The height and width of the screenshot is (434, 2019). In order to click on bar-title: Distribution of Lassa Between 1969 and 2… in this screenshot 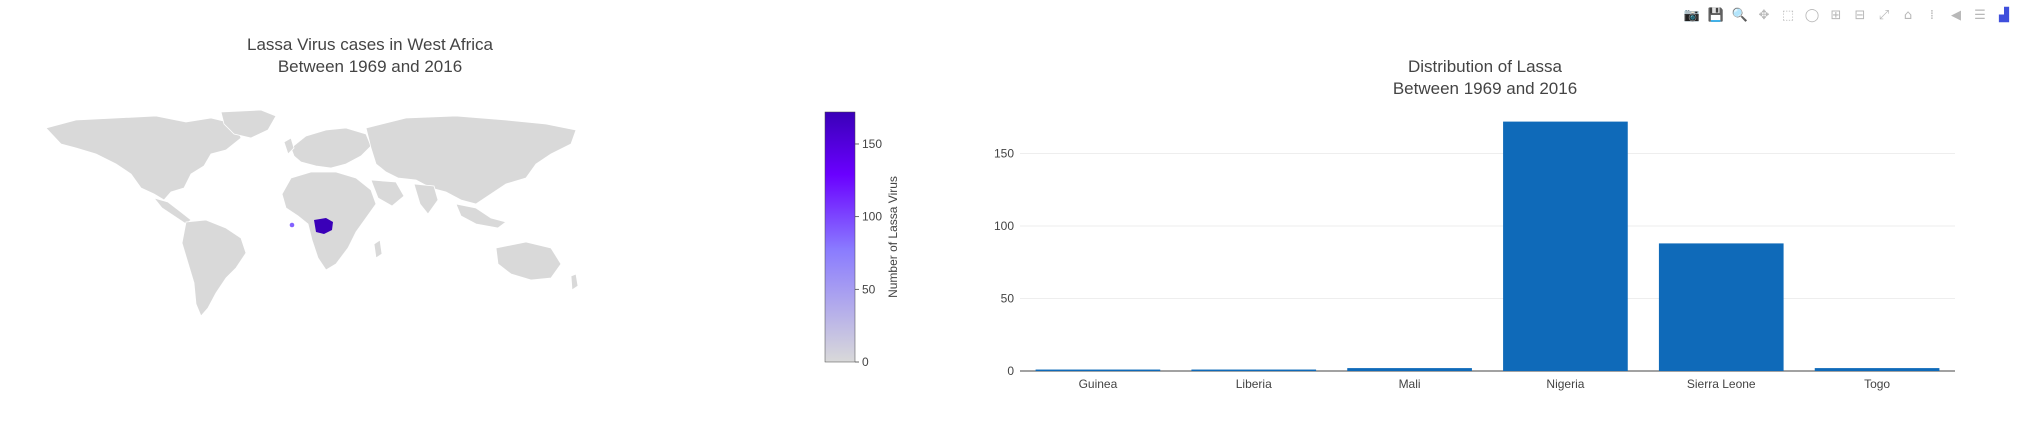, I will do `click(1485, 78)`.